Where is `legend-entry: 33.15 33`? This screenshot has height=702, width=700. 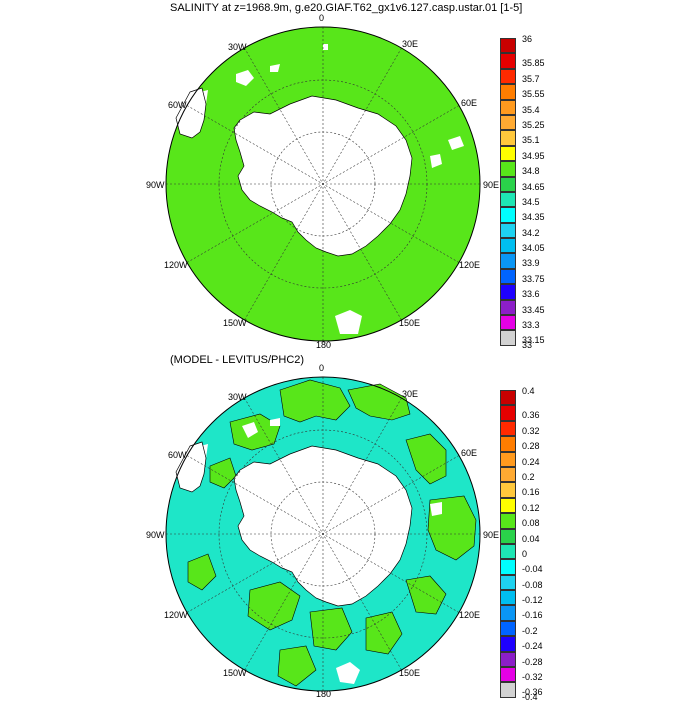 legend-entry: 33.15 33 is located at coordinates (530, 340).